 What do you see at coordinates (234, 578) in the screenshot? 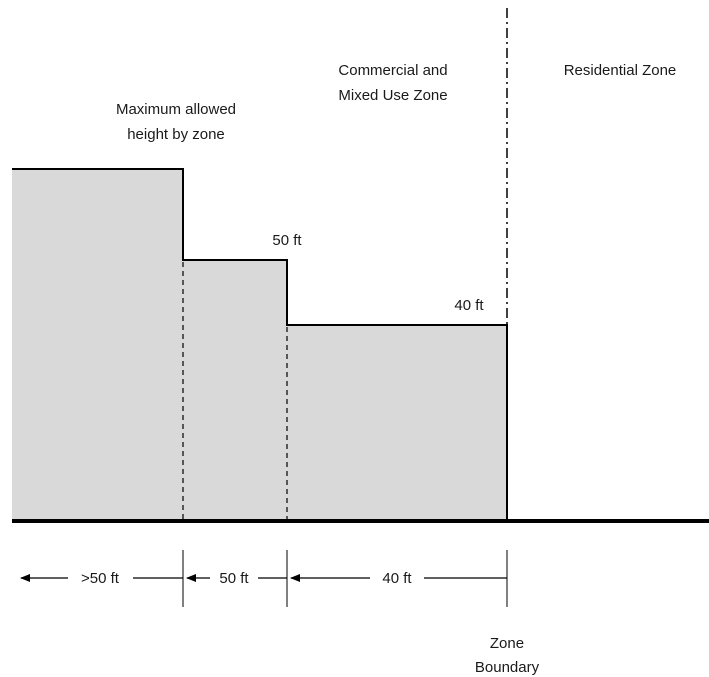
I see `label-dist-50: 50 ft` at bounding box center [234, 578].